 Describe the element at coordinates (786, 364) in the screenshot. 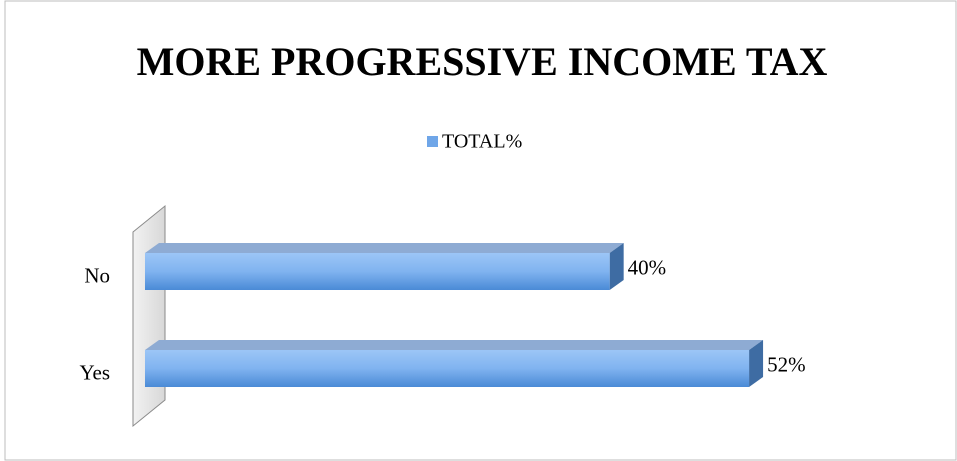

I see `data-label: 52%` at that location.